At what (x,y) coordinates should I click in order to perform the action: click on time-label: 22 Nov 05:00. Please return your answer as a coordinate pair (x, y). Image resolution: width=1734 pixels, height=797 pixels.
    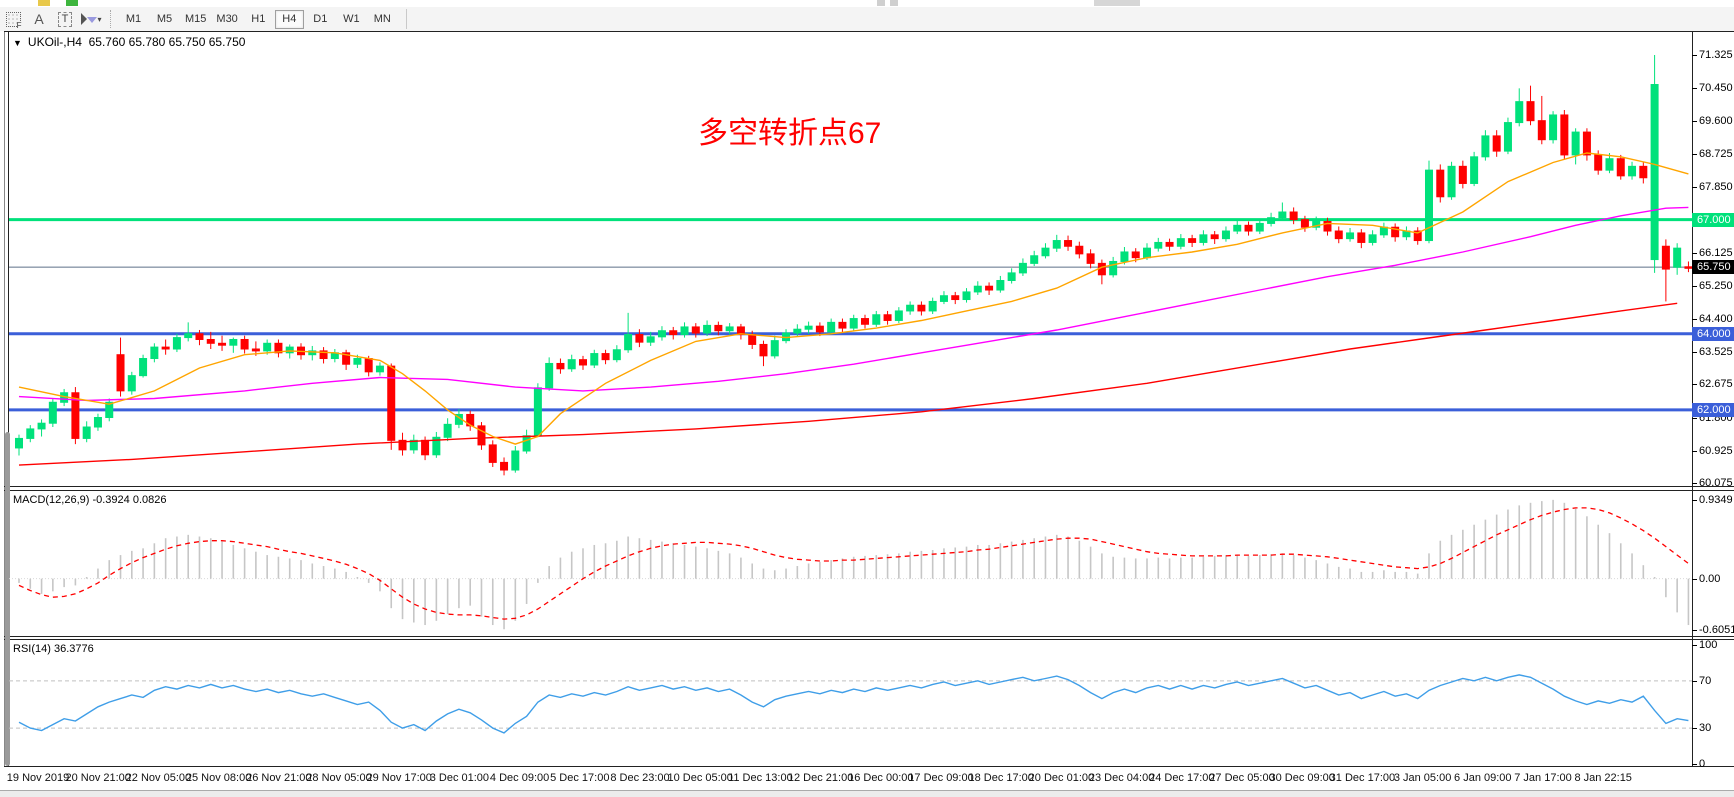
    Looking at the image, I should click on (158, 778).